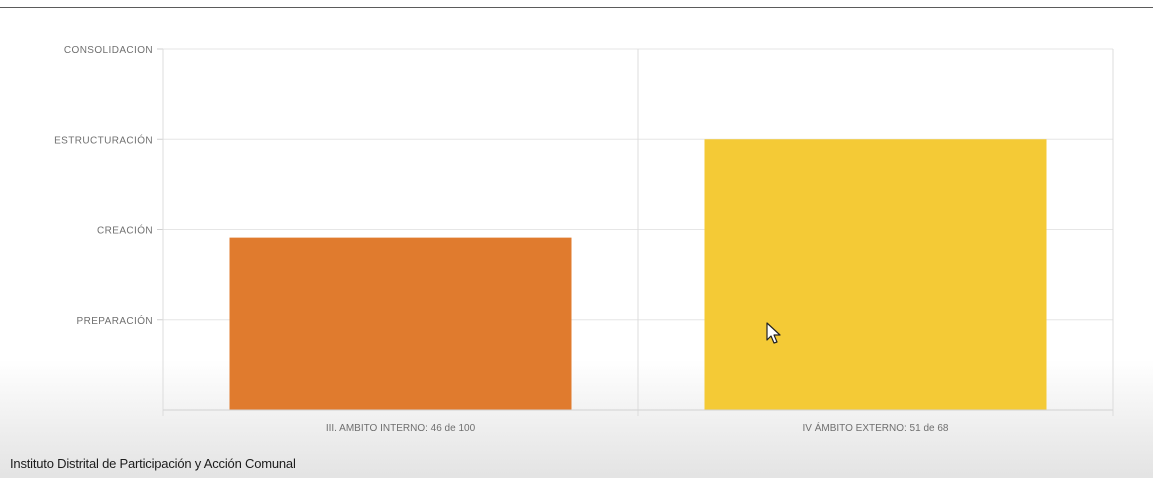 This screenshot has height=478, width=1153. I want to click on y-tick-label: ESTRUCTURACIÓN, so click(103, 139).